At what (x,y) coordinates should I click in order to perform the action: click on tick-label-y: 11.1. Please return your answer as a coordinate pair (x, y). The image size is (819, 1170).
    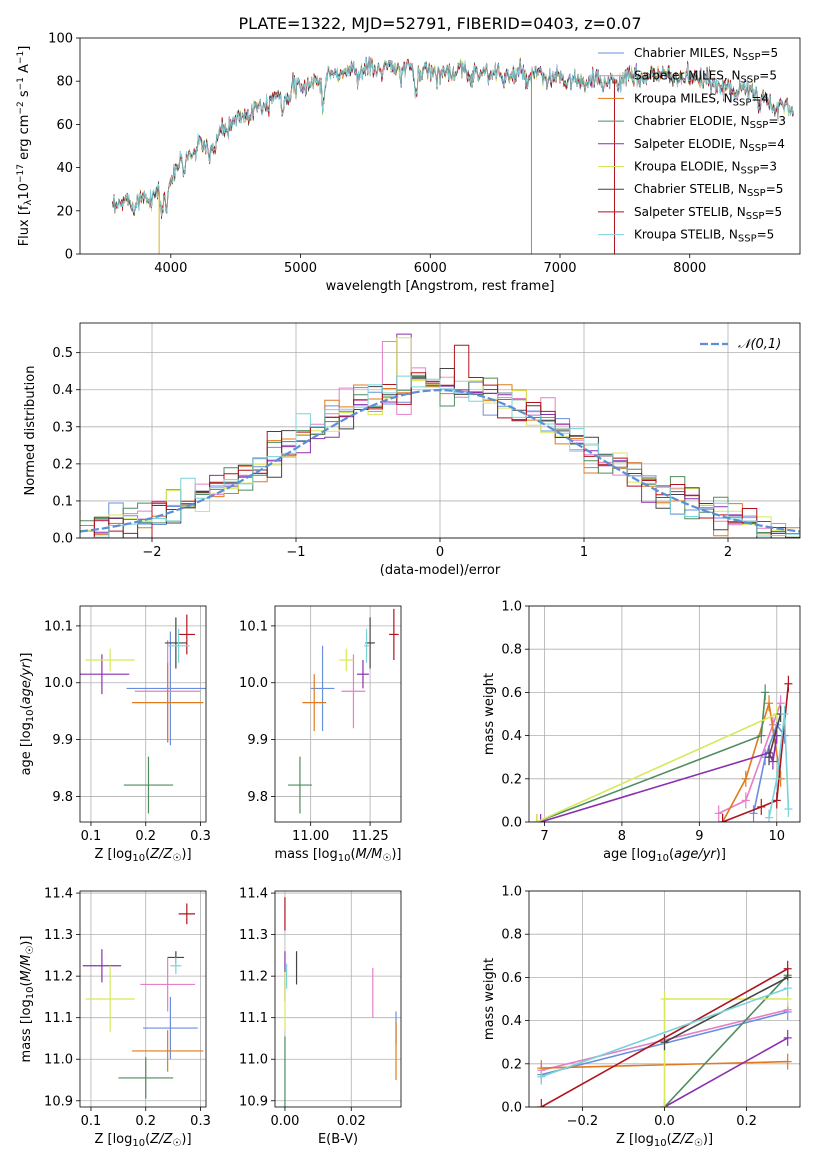
    Looking at the image, I should click on (253, 1018).